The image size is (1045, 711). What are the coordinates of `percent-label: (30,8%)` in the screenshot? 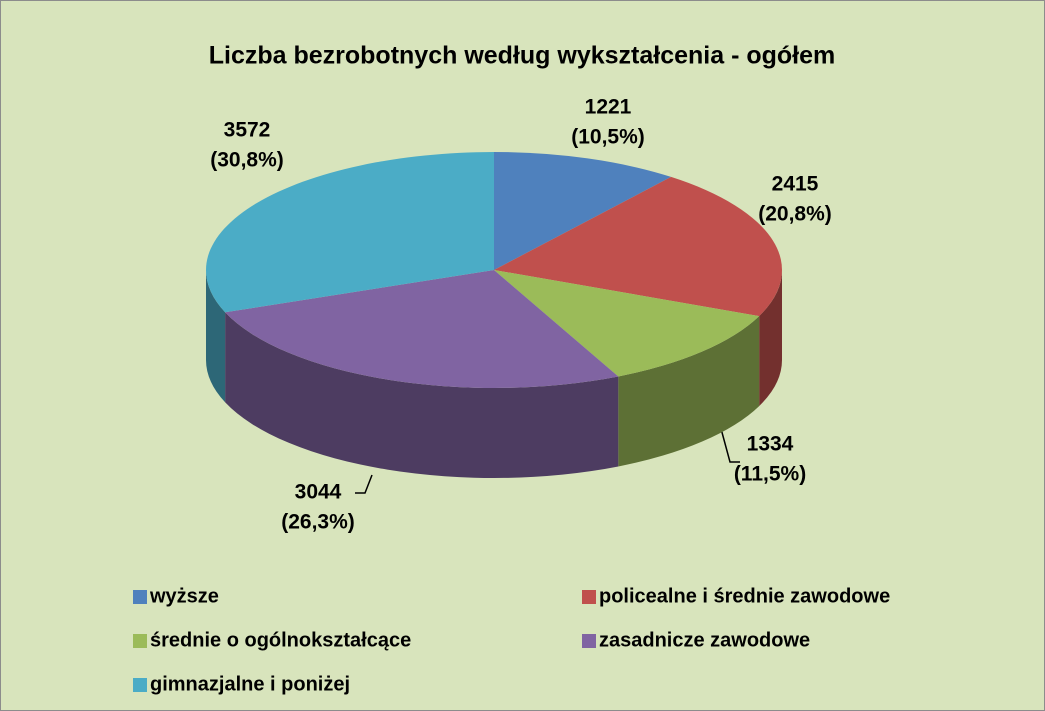 It's located at (247, 160).